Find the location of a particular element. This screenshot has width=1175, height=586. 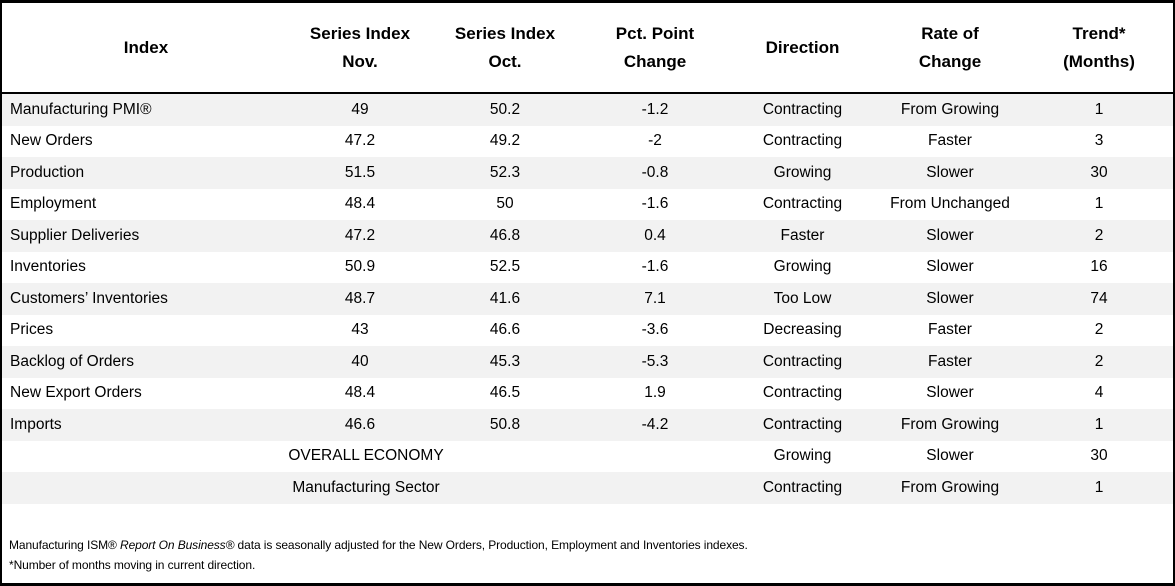

value-cell: -0.8 is located at coordinates (655, 172).